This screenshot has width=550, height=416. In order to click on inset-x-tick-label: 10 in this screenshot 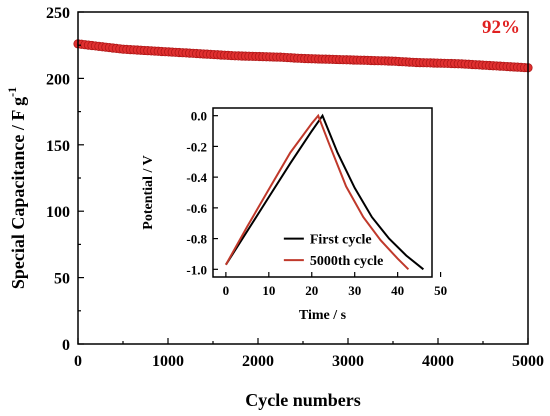, I will do `click(268, 290)`.